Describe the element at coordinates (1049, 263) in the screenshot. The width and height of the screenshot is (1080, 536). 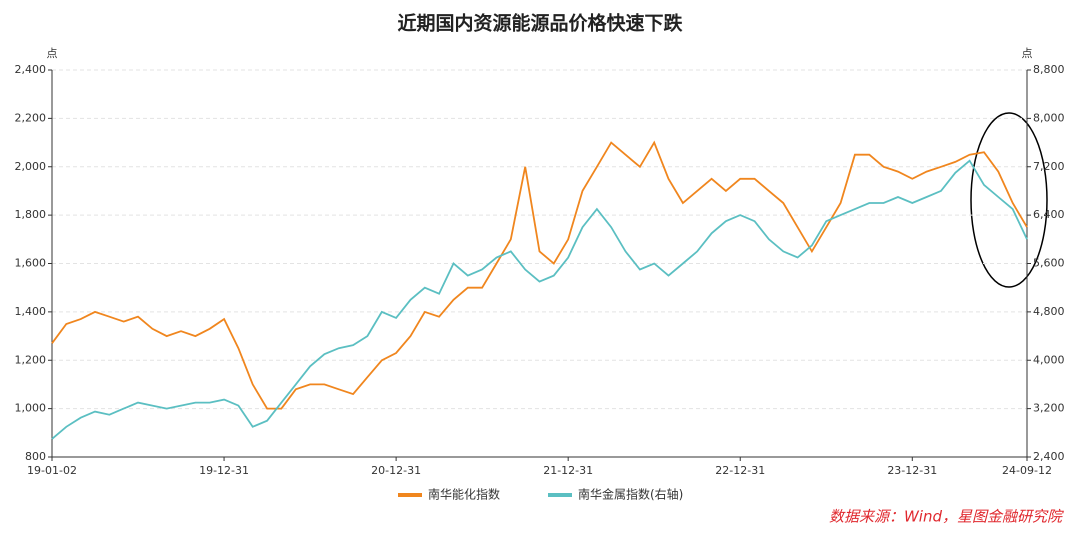
I see `y2-tick-label: 5,600` at that location.